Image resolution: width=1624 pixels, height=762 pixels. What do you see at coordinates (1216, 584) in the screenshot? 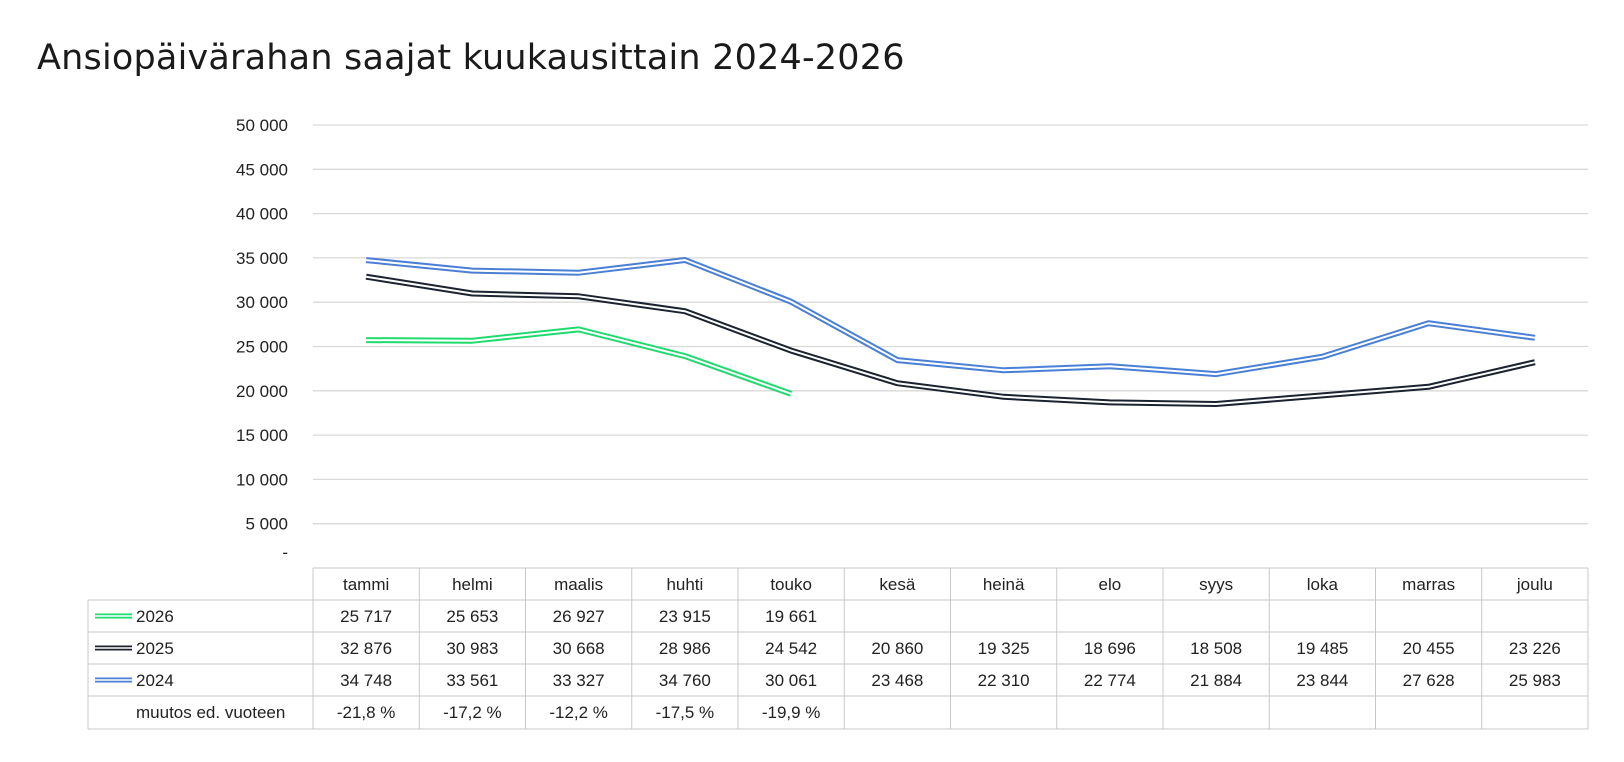
I see `category-label: syys` at bounding box center [1216, 584].